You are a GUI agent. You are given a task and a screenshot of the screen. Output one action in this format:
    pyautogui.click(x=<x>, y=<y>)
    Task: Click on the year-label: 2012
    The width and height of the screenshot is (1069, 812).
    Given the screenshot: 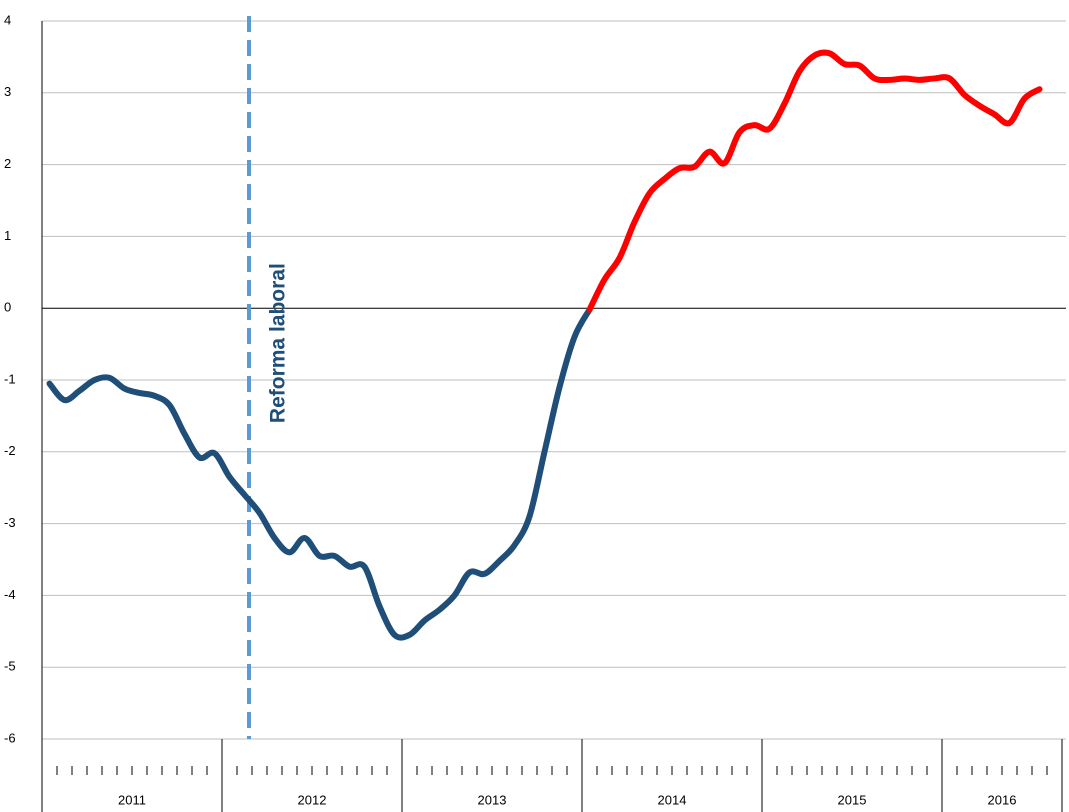 What is the action you would take?
    pyautogui.click(x=312, y=799)
    